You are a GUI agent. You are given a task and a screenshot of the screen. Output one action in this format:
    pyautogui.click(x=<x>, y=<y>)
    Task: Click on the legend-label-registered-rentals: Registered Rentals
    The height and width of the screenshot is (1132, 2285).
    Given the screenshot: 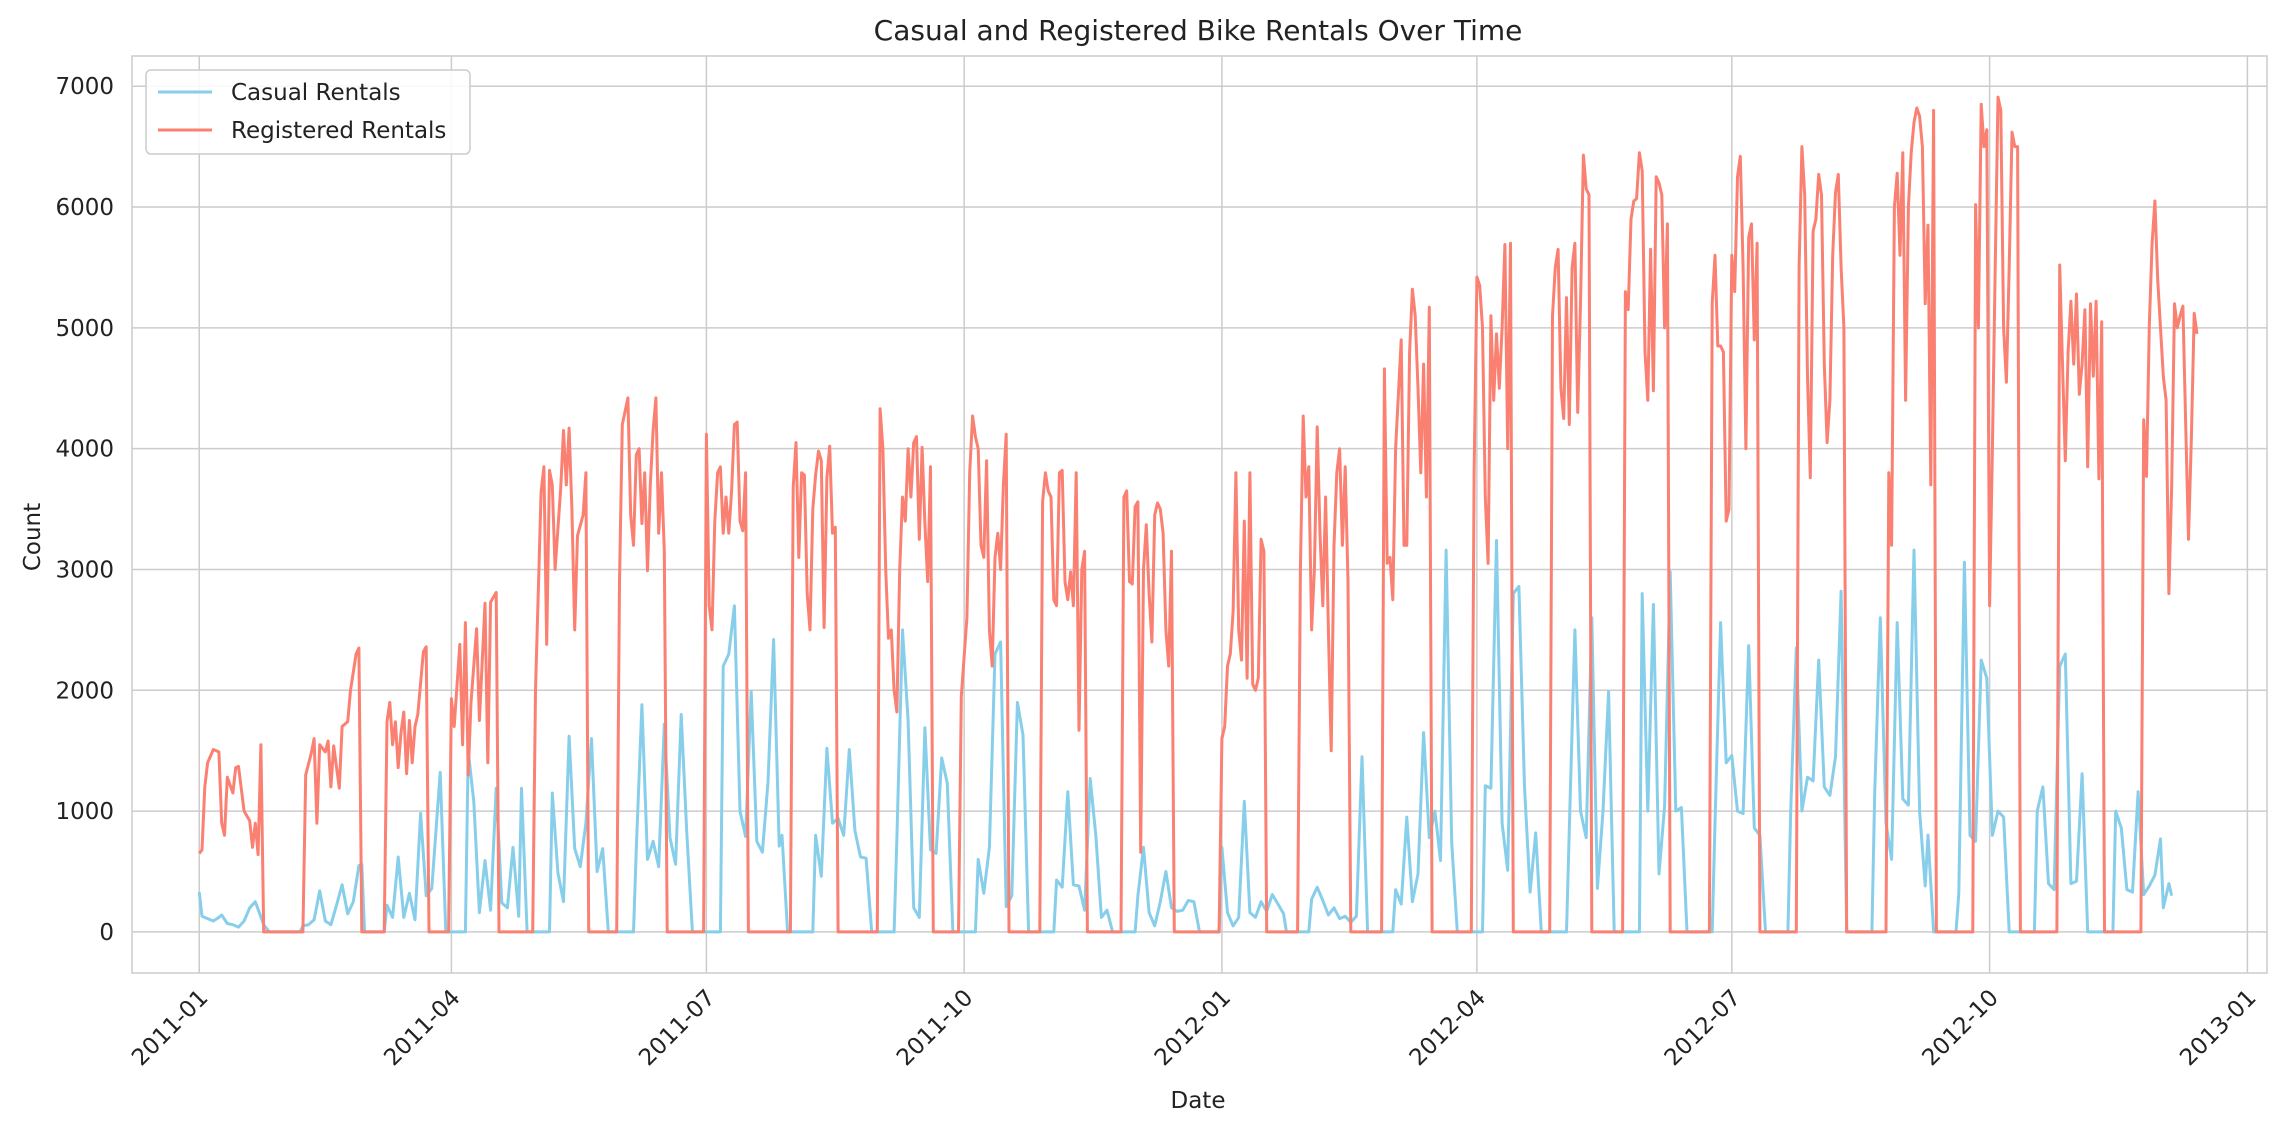 What is the action you would take?
    pyautogui.click(x=338, y=131)
    